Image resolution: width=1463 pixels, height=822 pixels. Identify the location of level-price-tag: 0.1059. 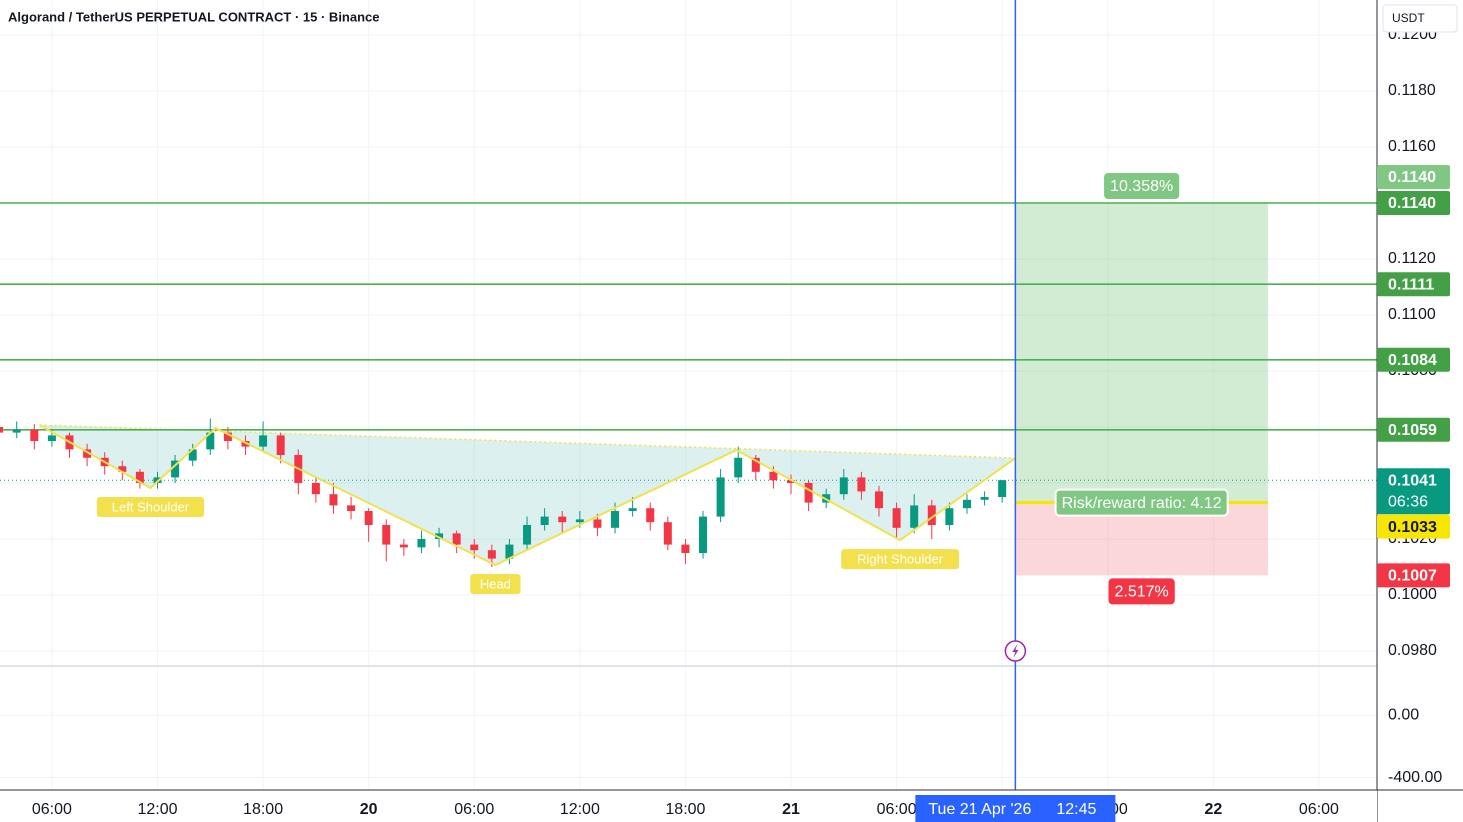
(1412, 430).